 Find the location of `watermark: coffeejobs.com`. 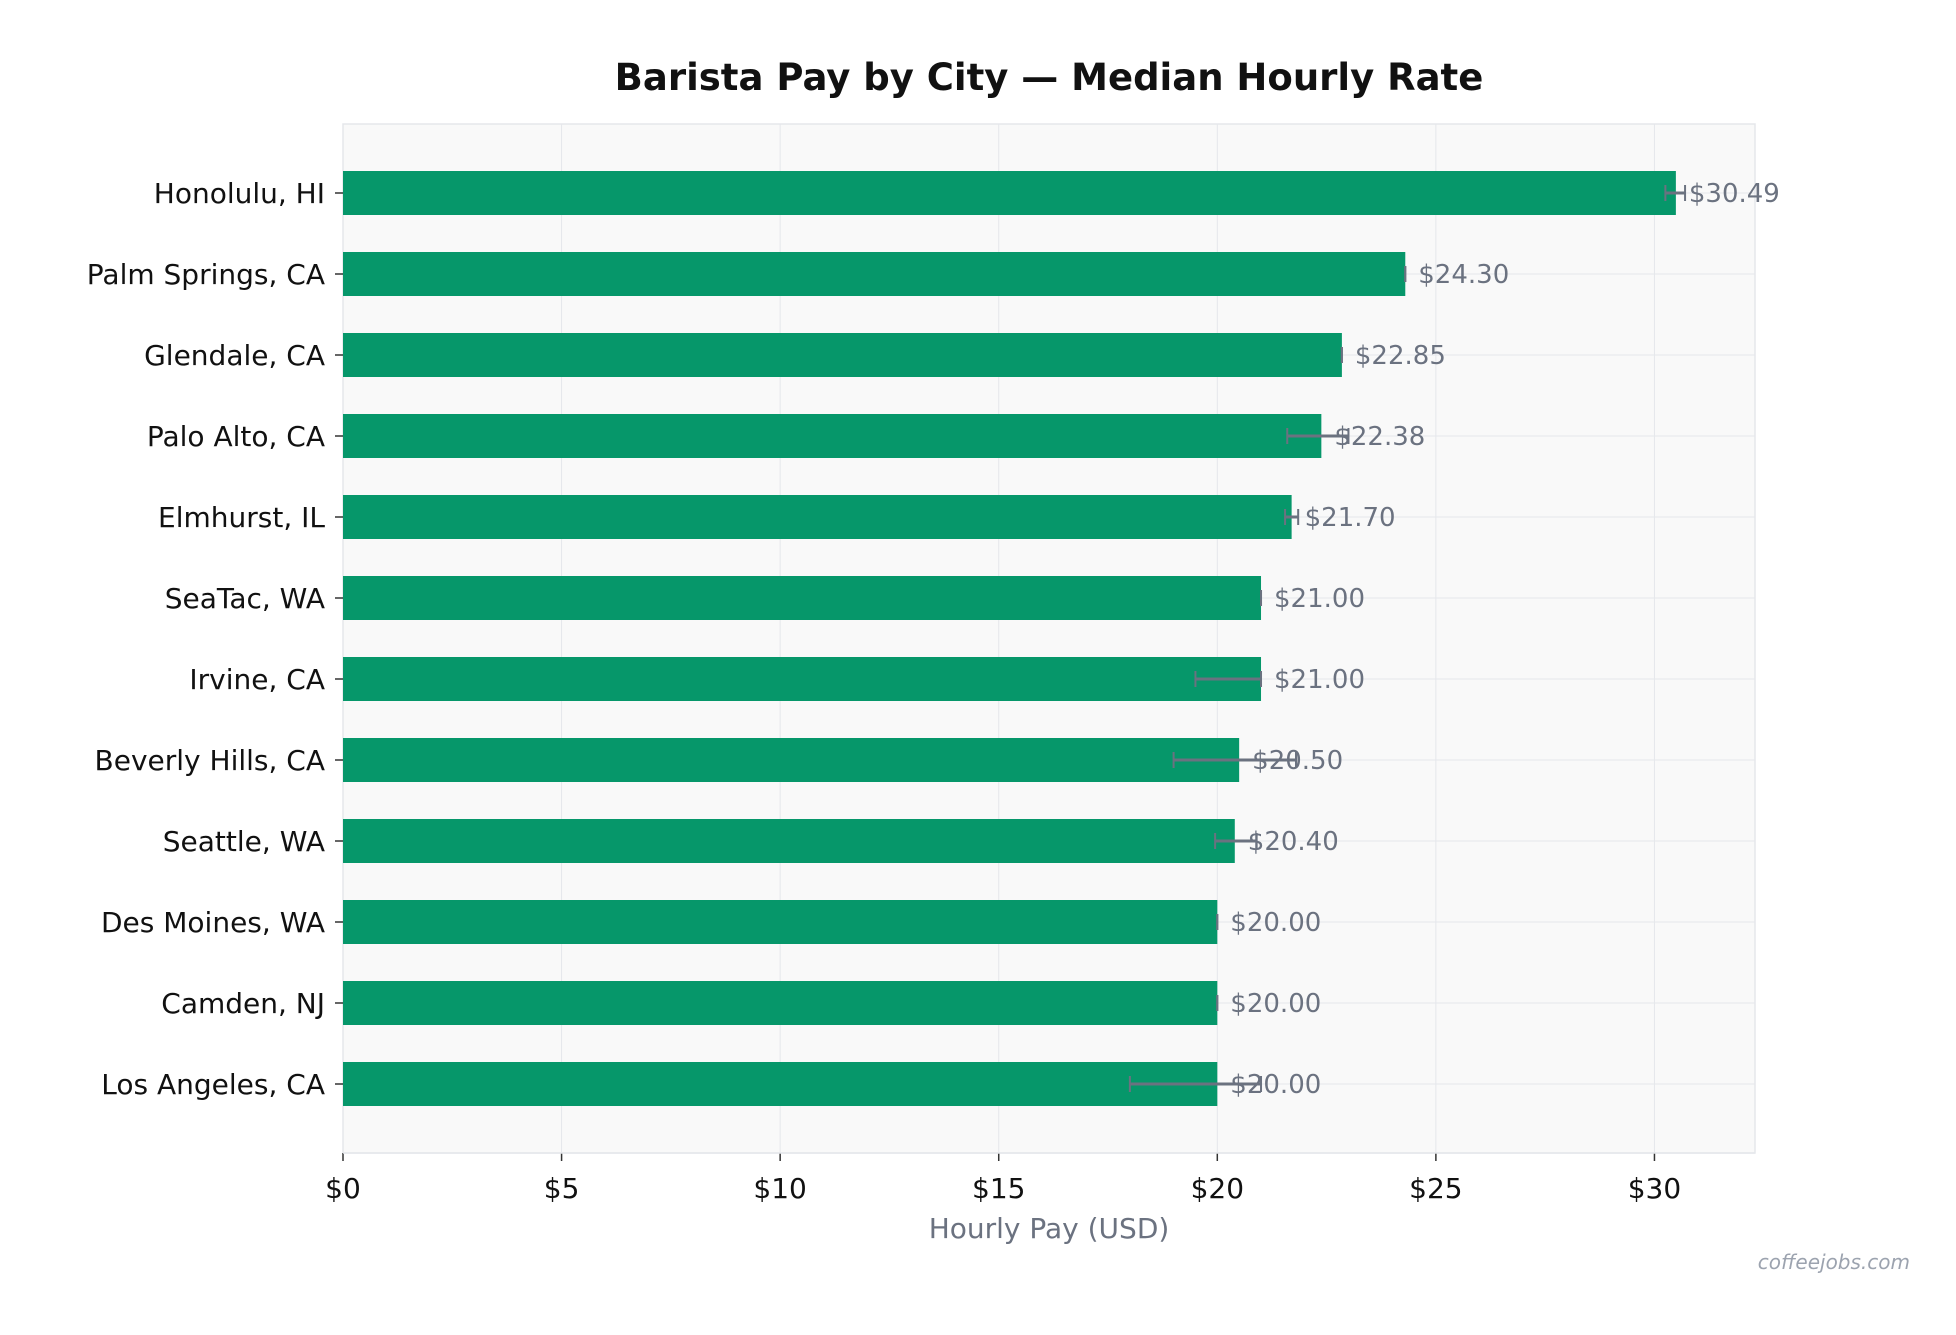

watermark: coffeejobs.com is located at coordinates (1833, 1262).